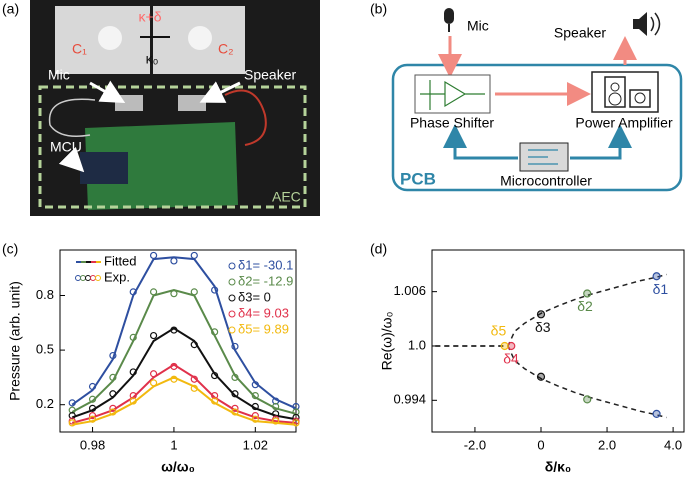 Image resolution: width=685 pixels, height=479 pixels. What do you see at coordinates (417, 344) in the screenshot?
I see `y-tick-label: 1.0` at bounding box center [417, 344].